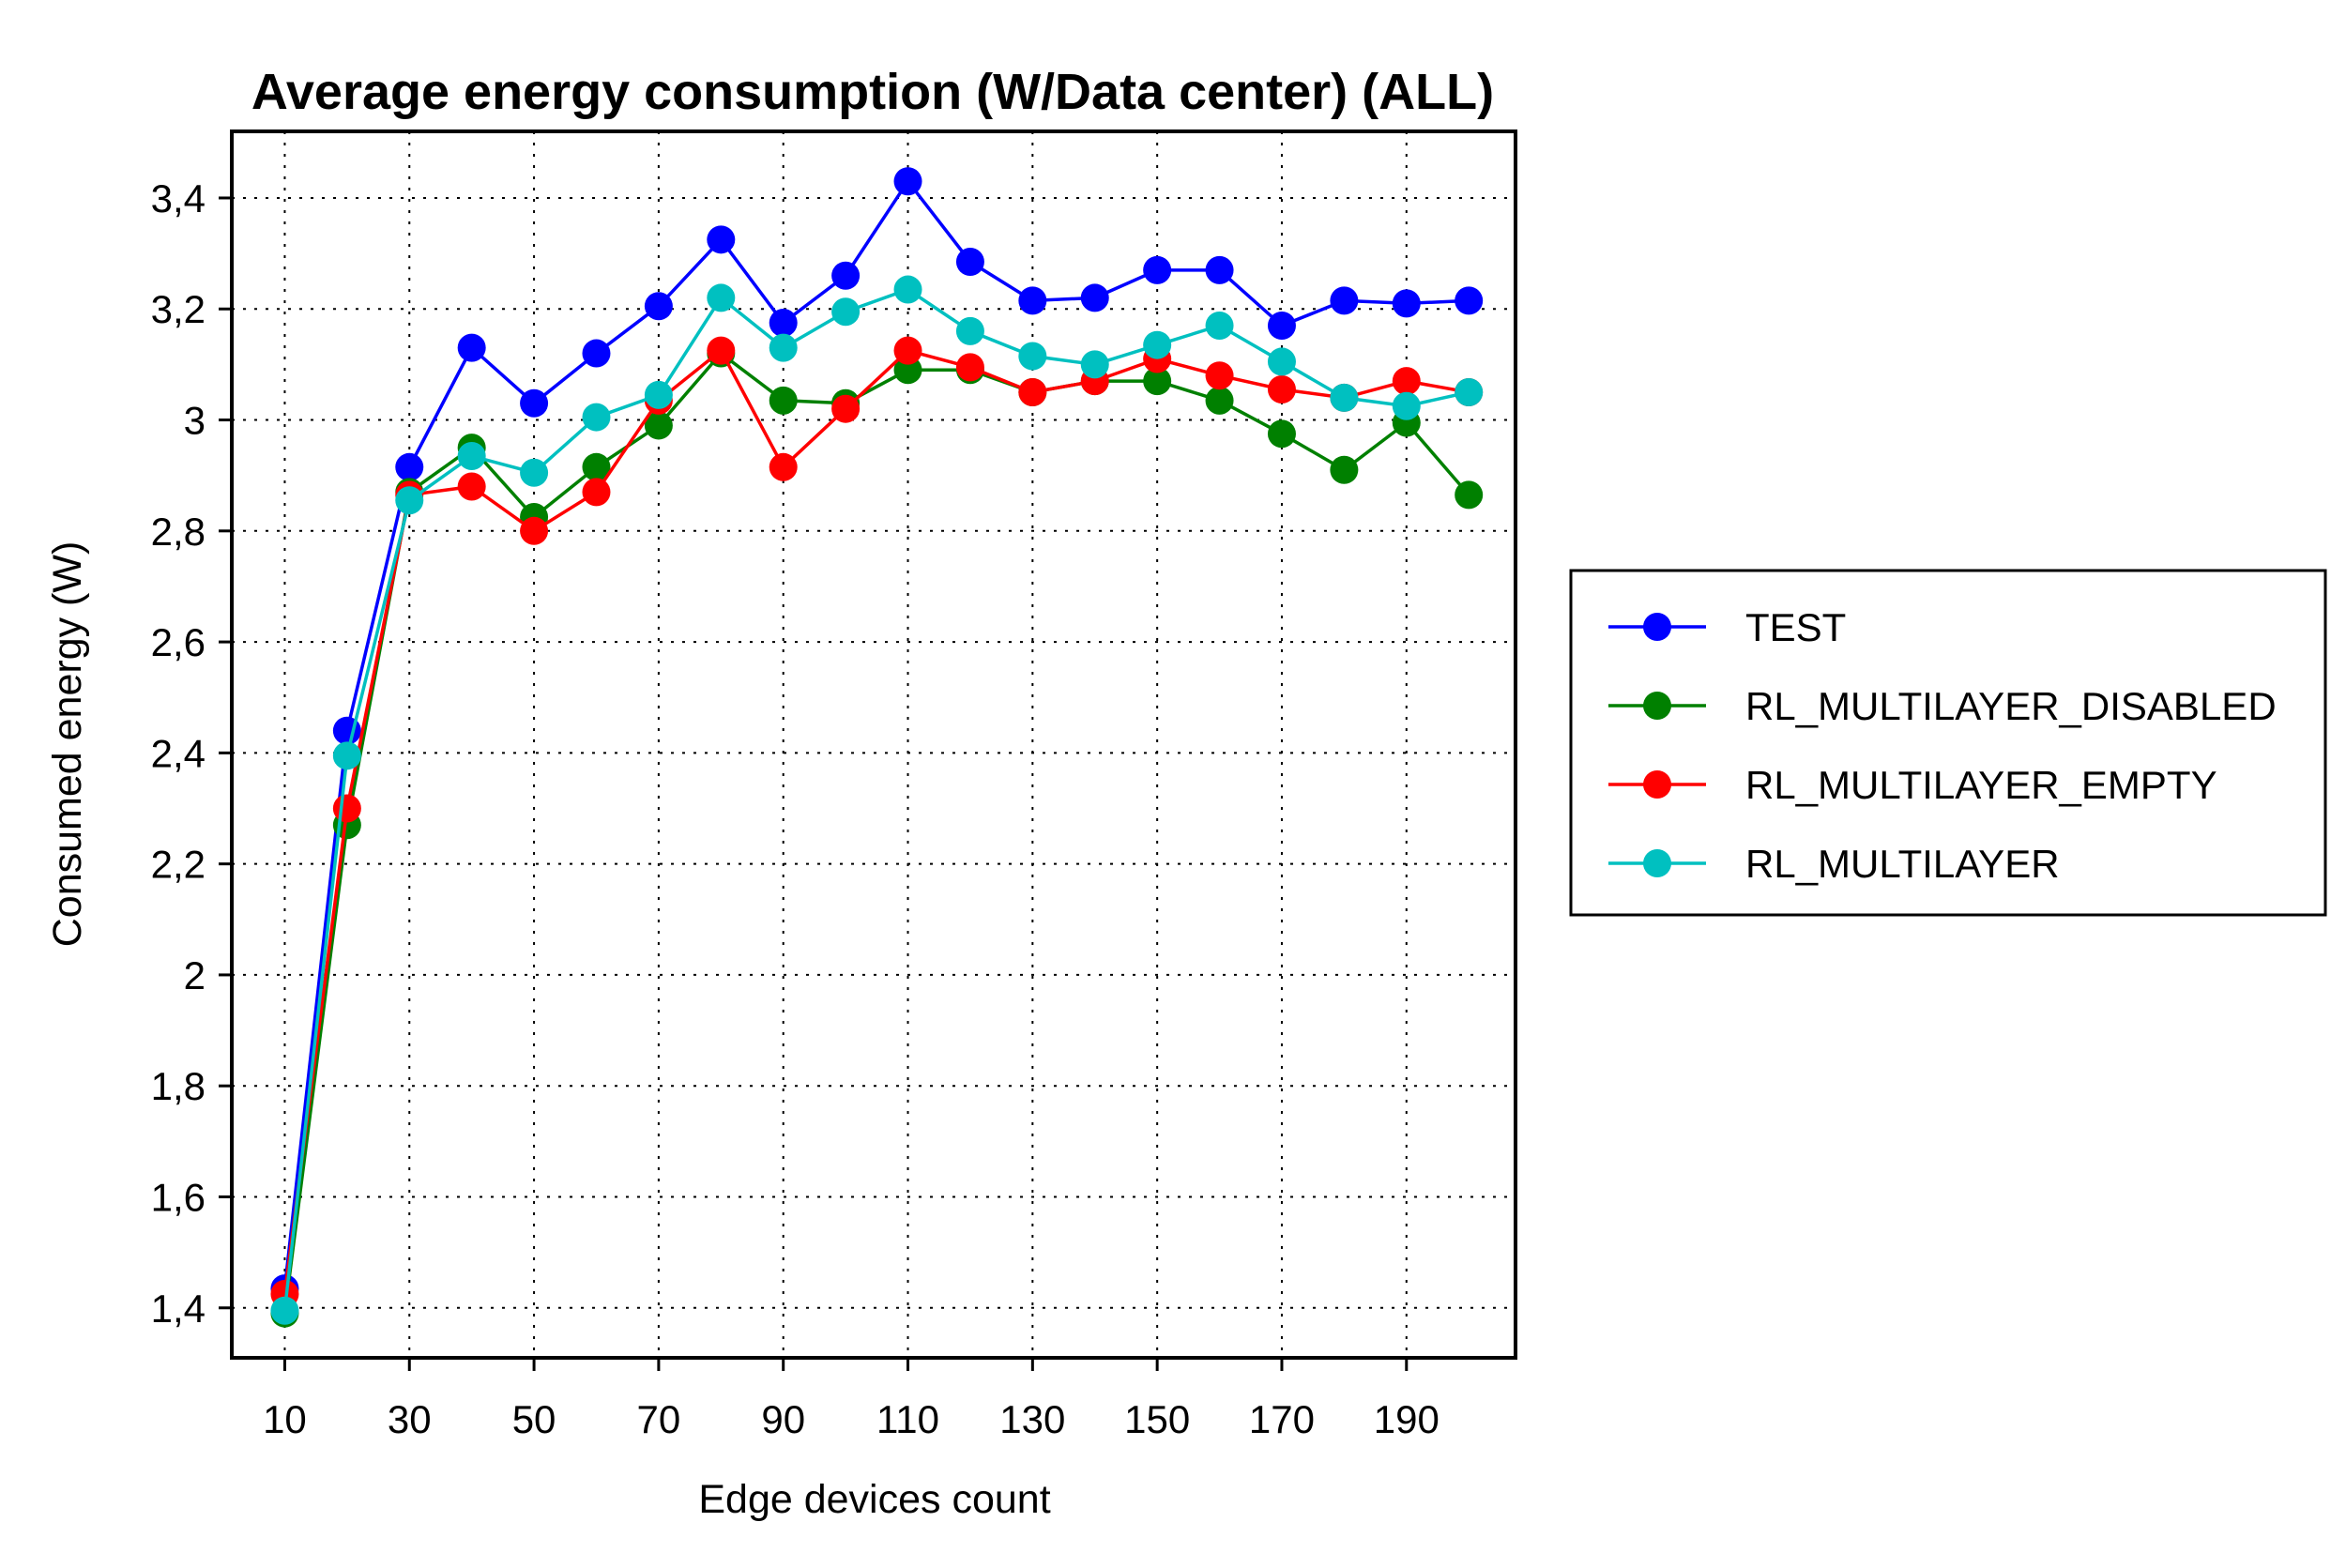  Describe the element at coordinates (179, 309) in the screenshot. I see `y-tick-label: 3,2` at that location.